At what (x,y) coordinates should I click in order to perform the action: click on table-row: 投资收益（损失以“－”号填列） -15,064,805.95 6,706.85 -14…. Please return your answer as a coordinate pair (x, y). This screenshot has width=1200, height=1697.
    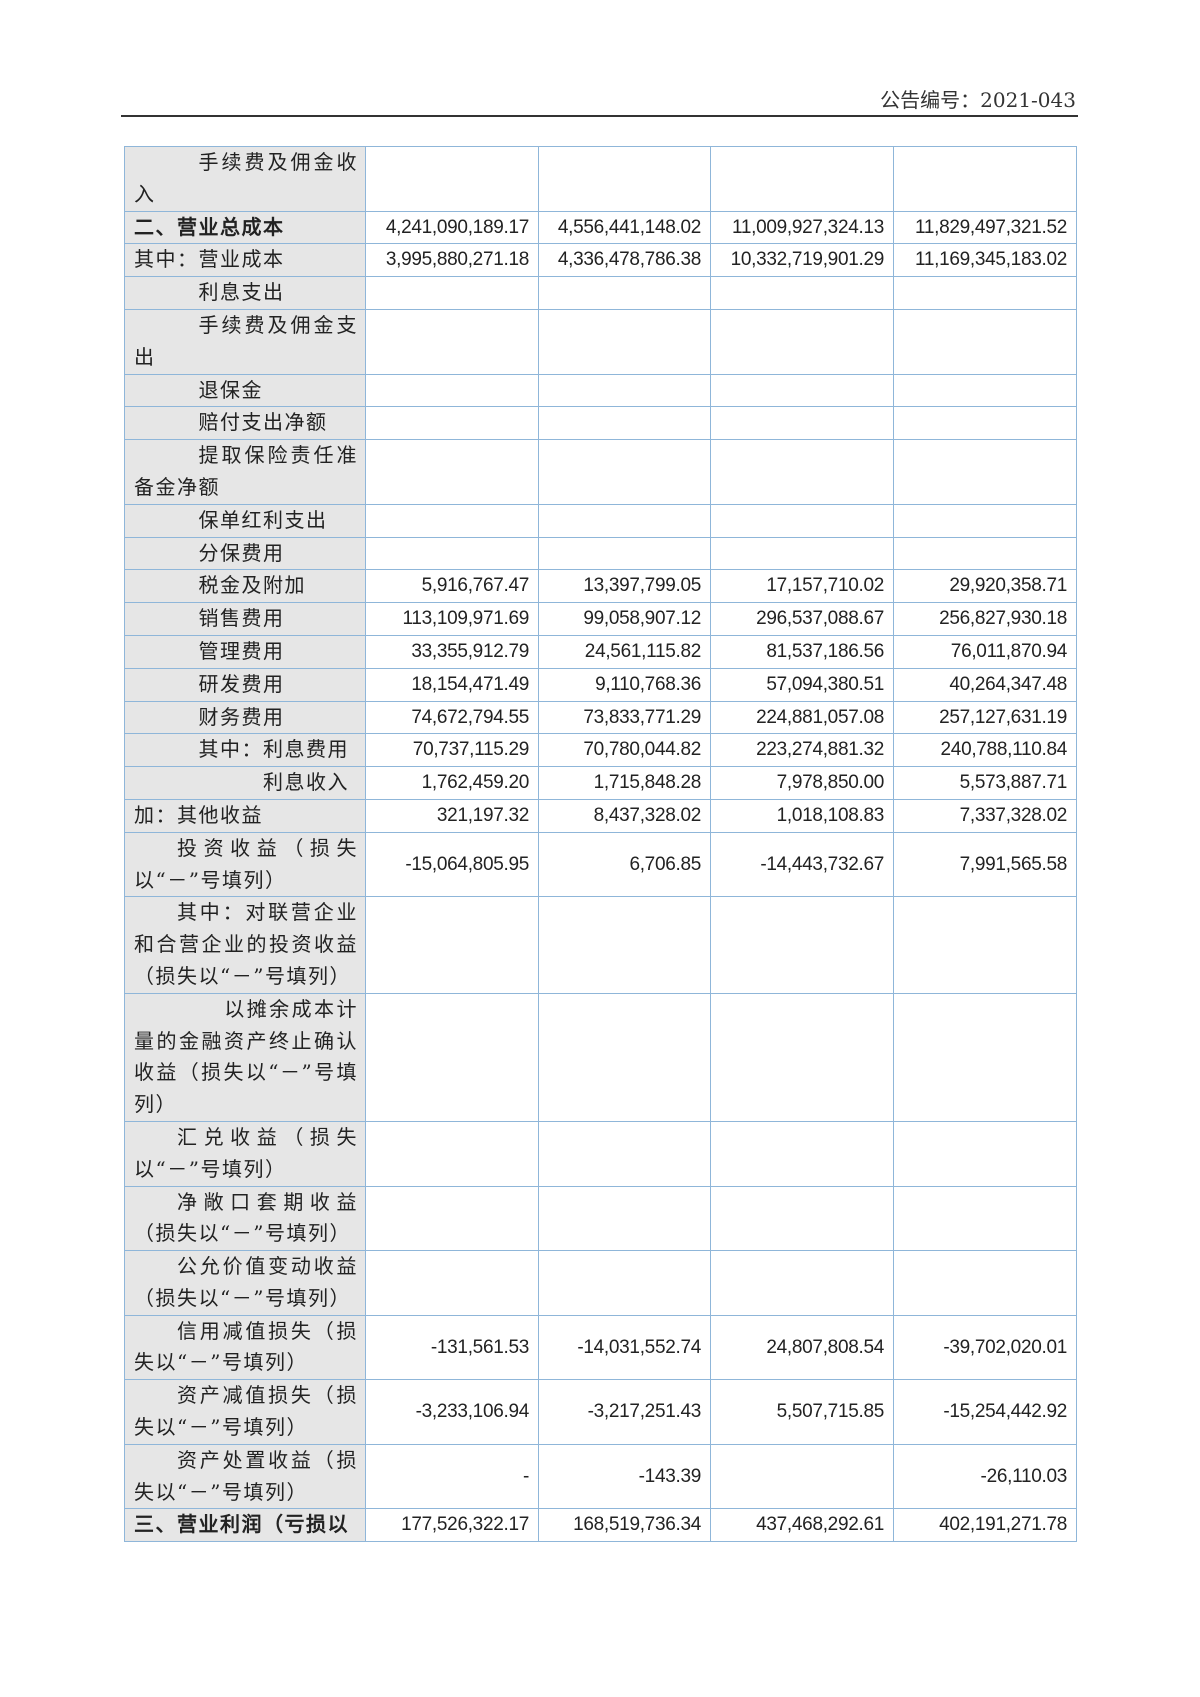
    Looking at the image, I should click on (600, 864).